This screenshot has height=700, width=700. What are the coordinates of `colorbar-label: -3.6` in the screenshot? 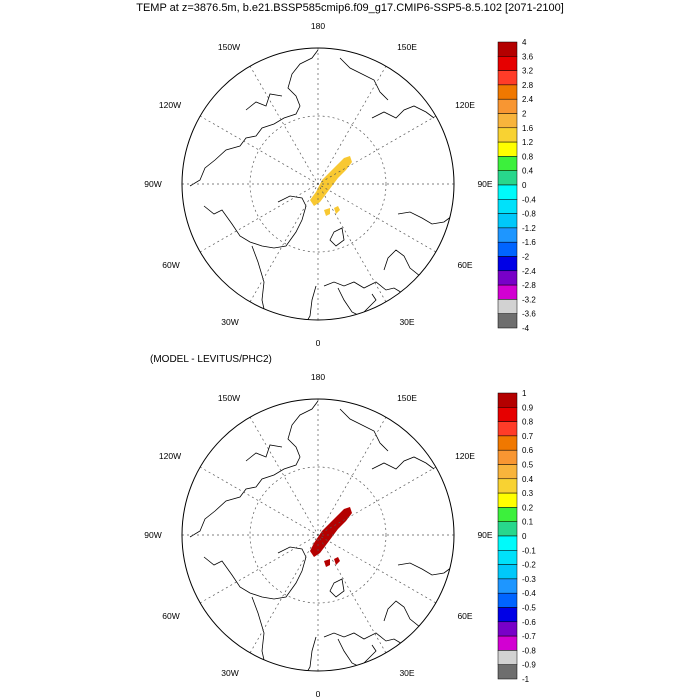 It's located at (529, 314).